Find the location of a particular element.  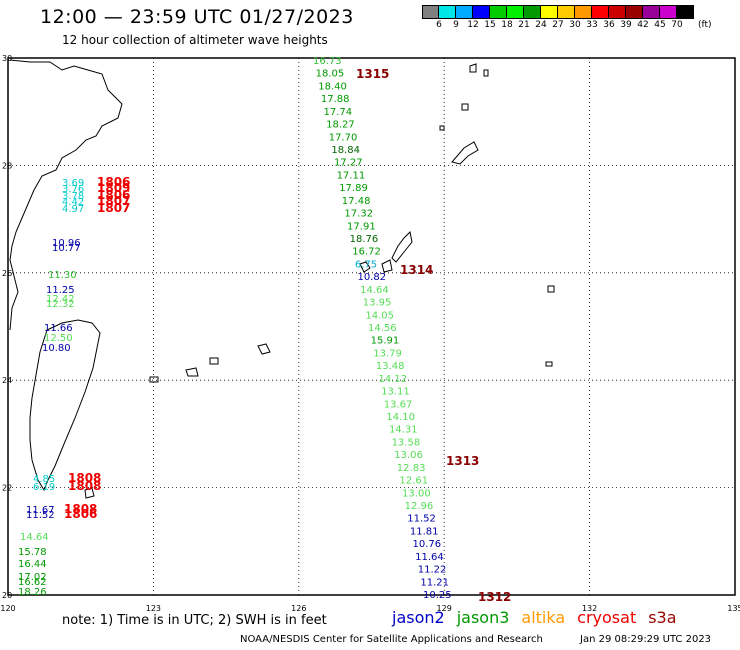

color-legend: 6 9 12 15 18 21 24 27 30 33 36 39 42 45 70 (ft) is located at coordinates (567, 18).